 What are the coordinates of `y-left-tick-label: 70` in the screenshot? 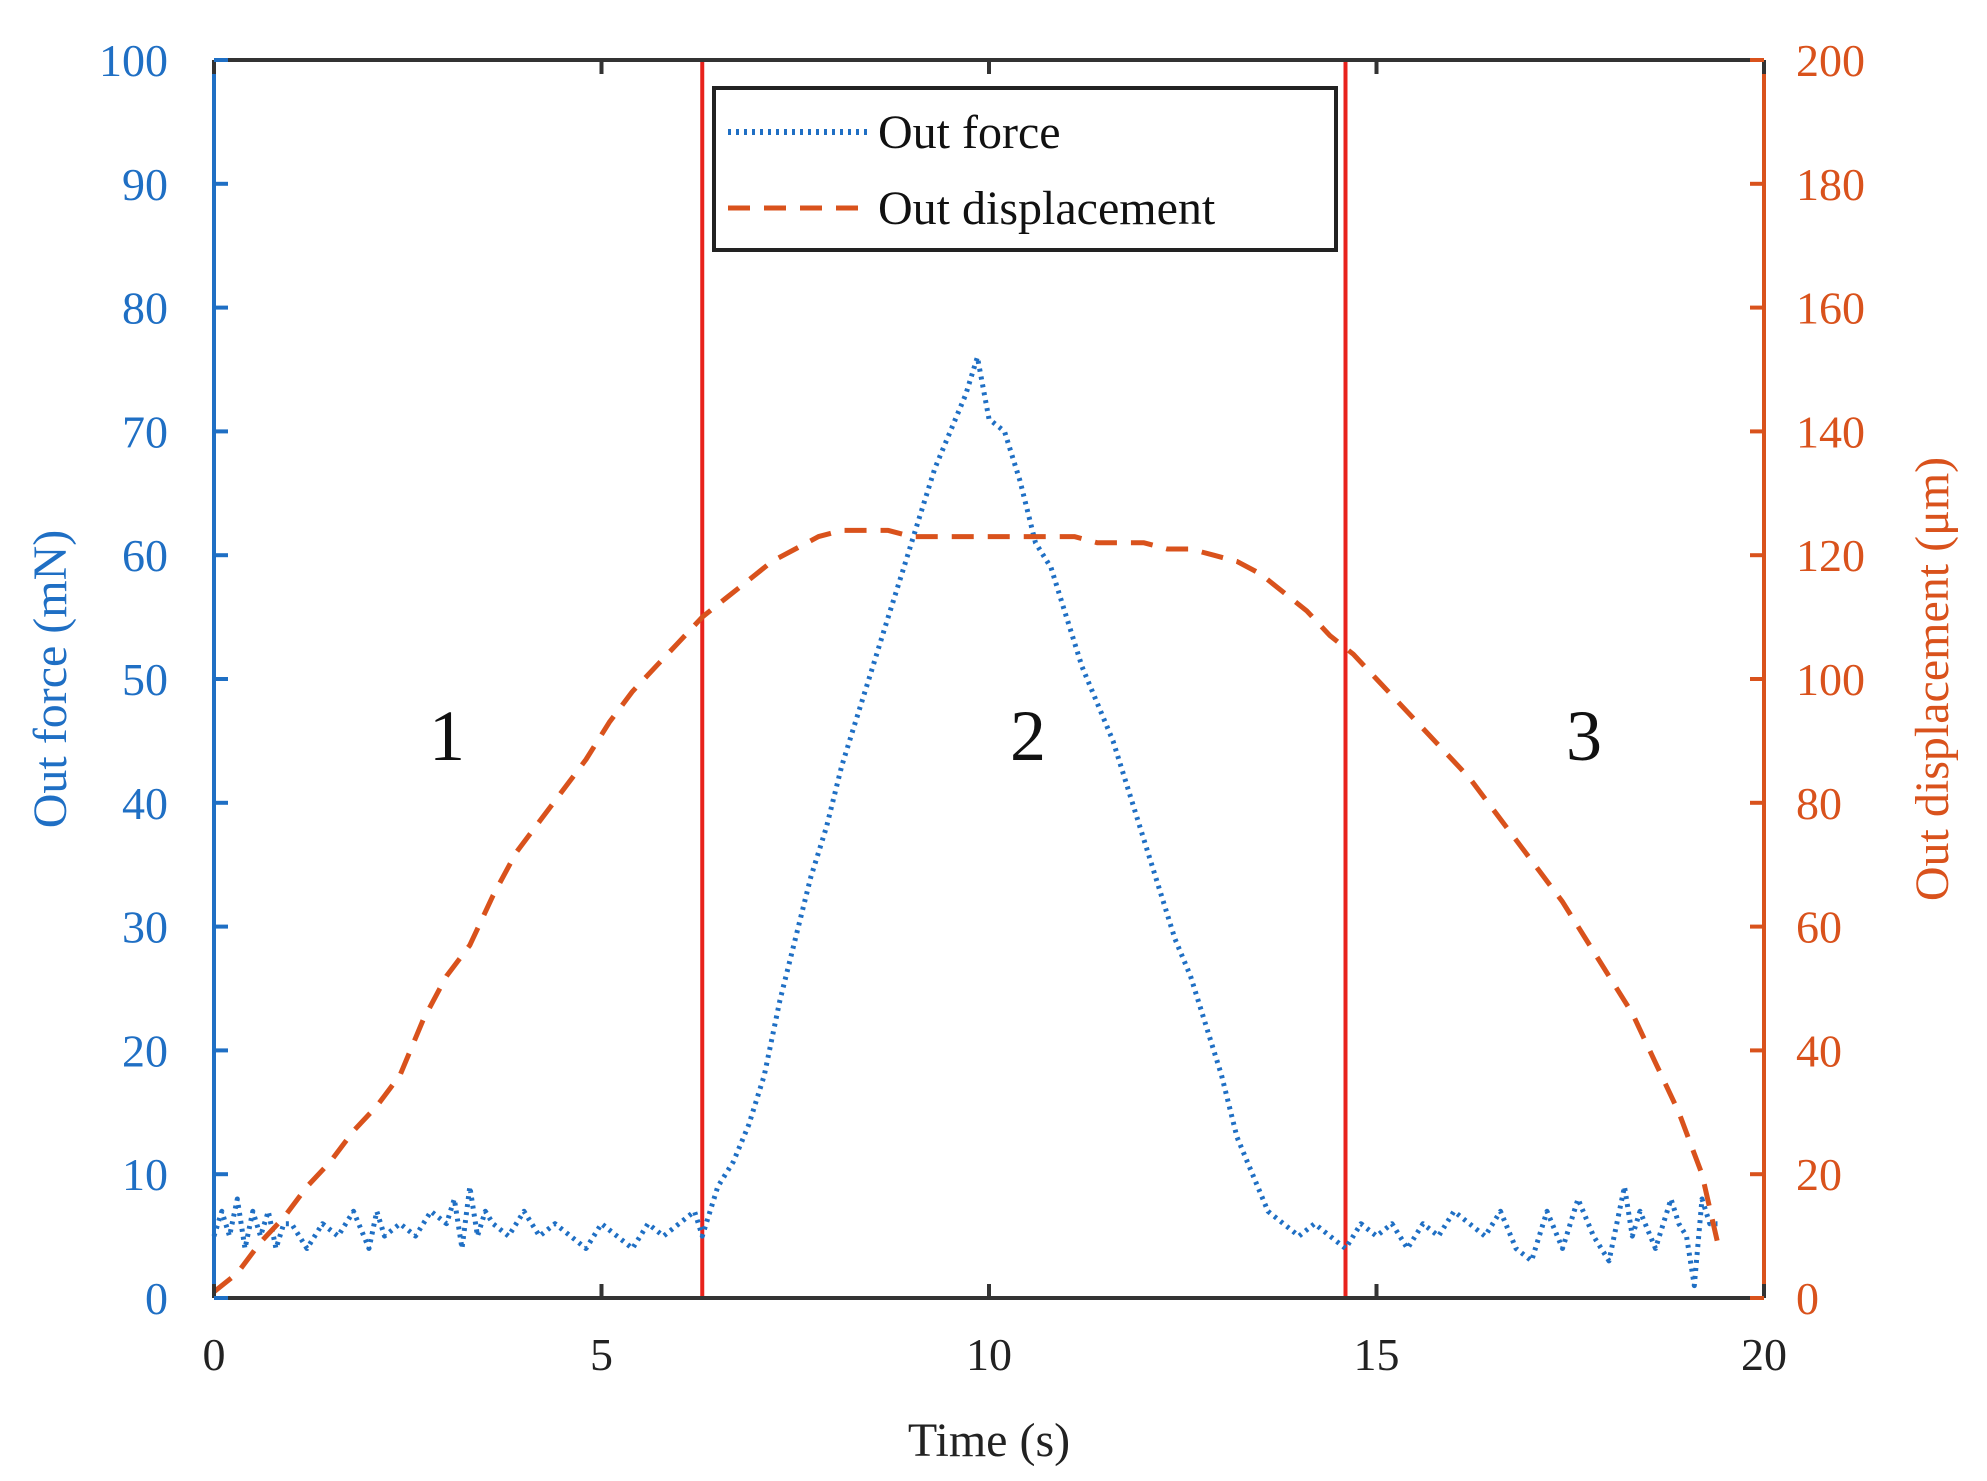 It's located at (145, 431).